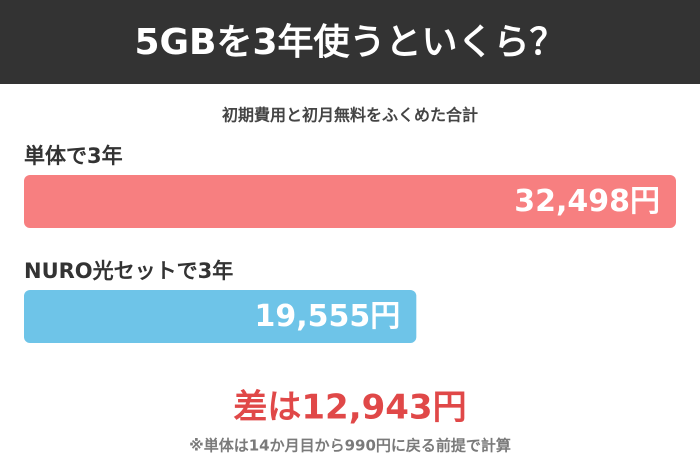 Image resolution: width=700 pixels, height=470 pixels. I want to click on category-label: 単体で3年, so click(73, 156).